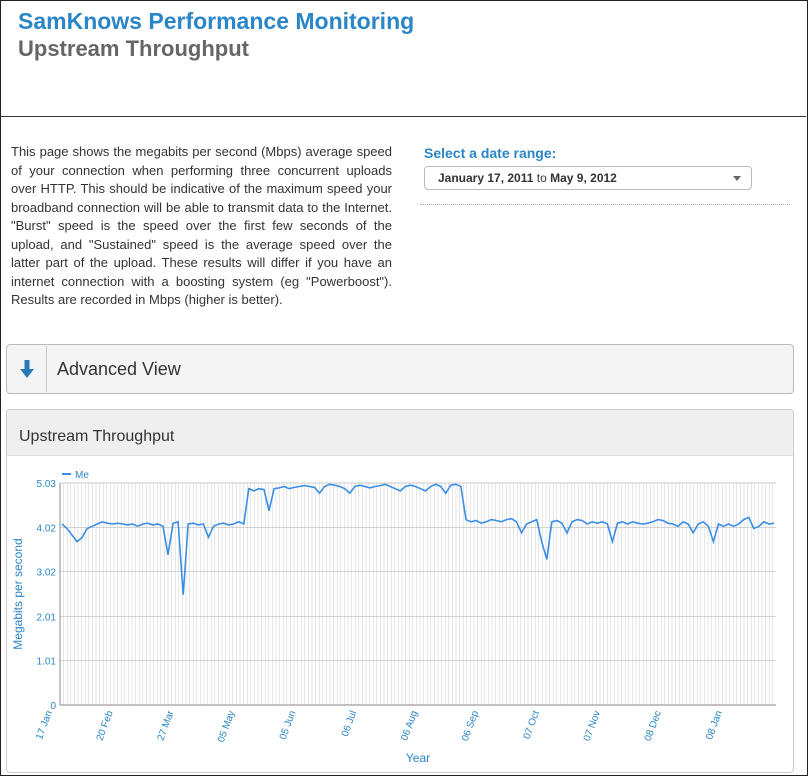 This screenshot has width=808, height=776. Describe the element at coordinates (216, 21) in the screenshot. I see `page-title: SamKnows Performance Monitoring` at that location.